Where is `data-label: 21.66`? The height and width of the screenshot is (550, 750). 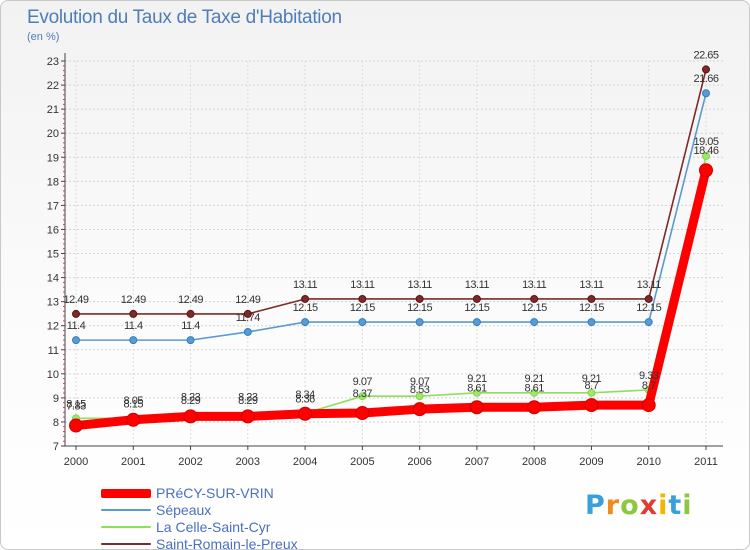
data-label: 21.66 is located at coordinates (705, 79).